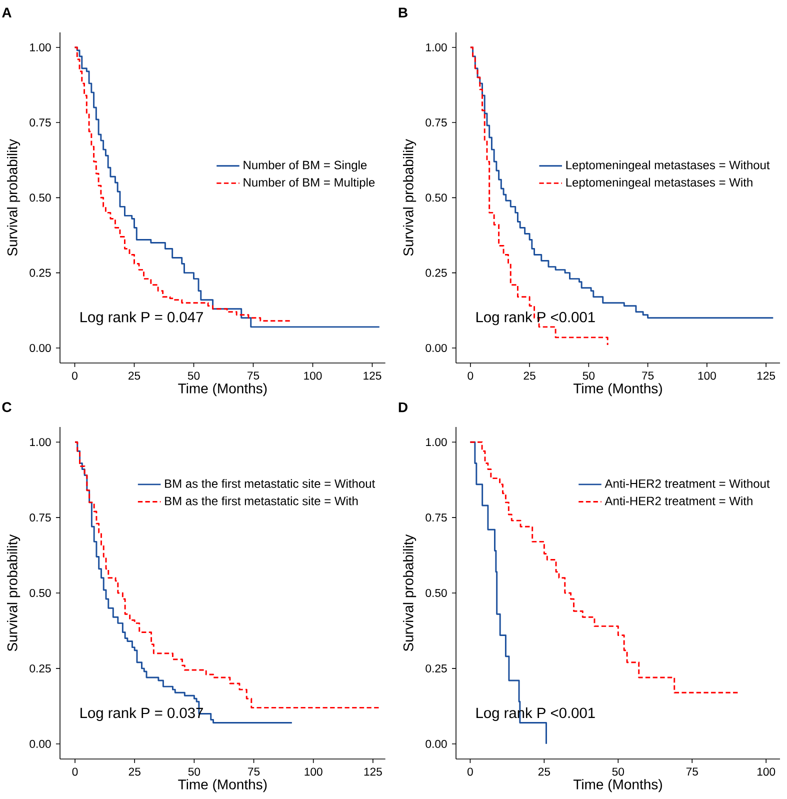 The width and height of the screenshot is (787, 799). I want to click on legend-label: BM as the first metastatic site = Without, so click(270, 483).